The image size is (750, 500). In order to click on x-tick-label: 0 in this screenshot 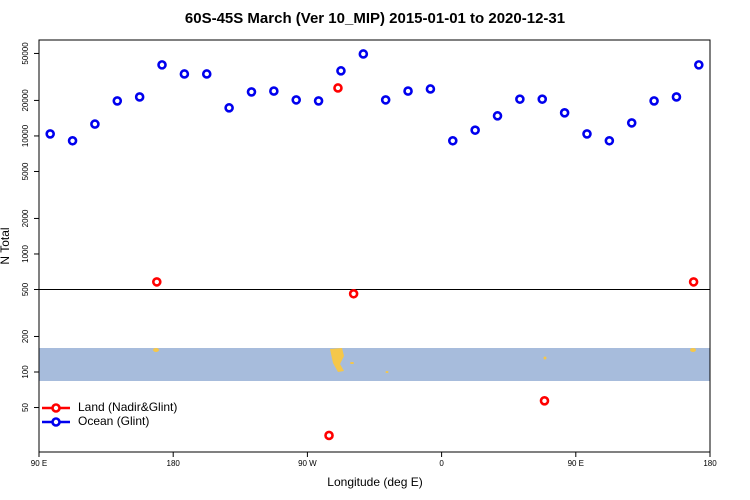, I will do `click(441, 463)`.